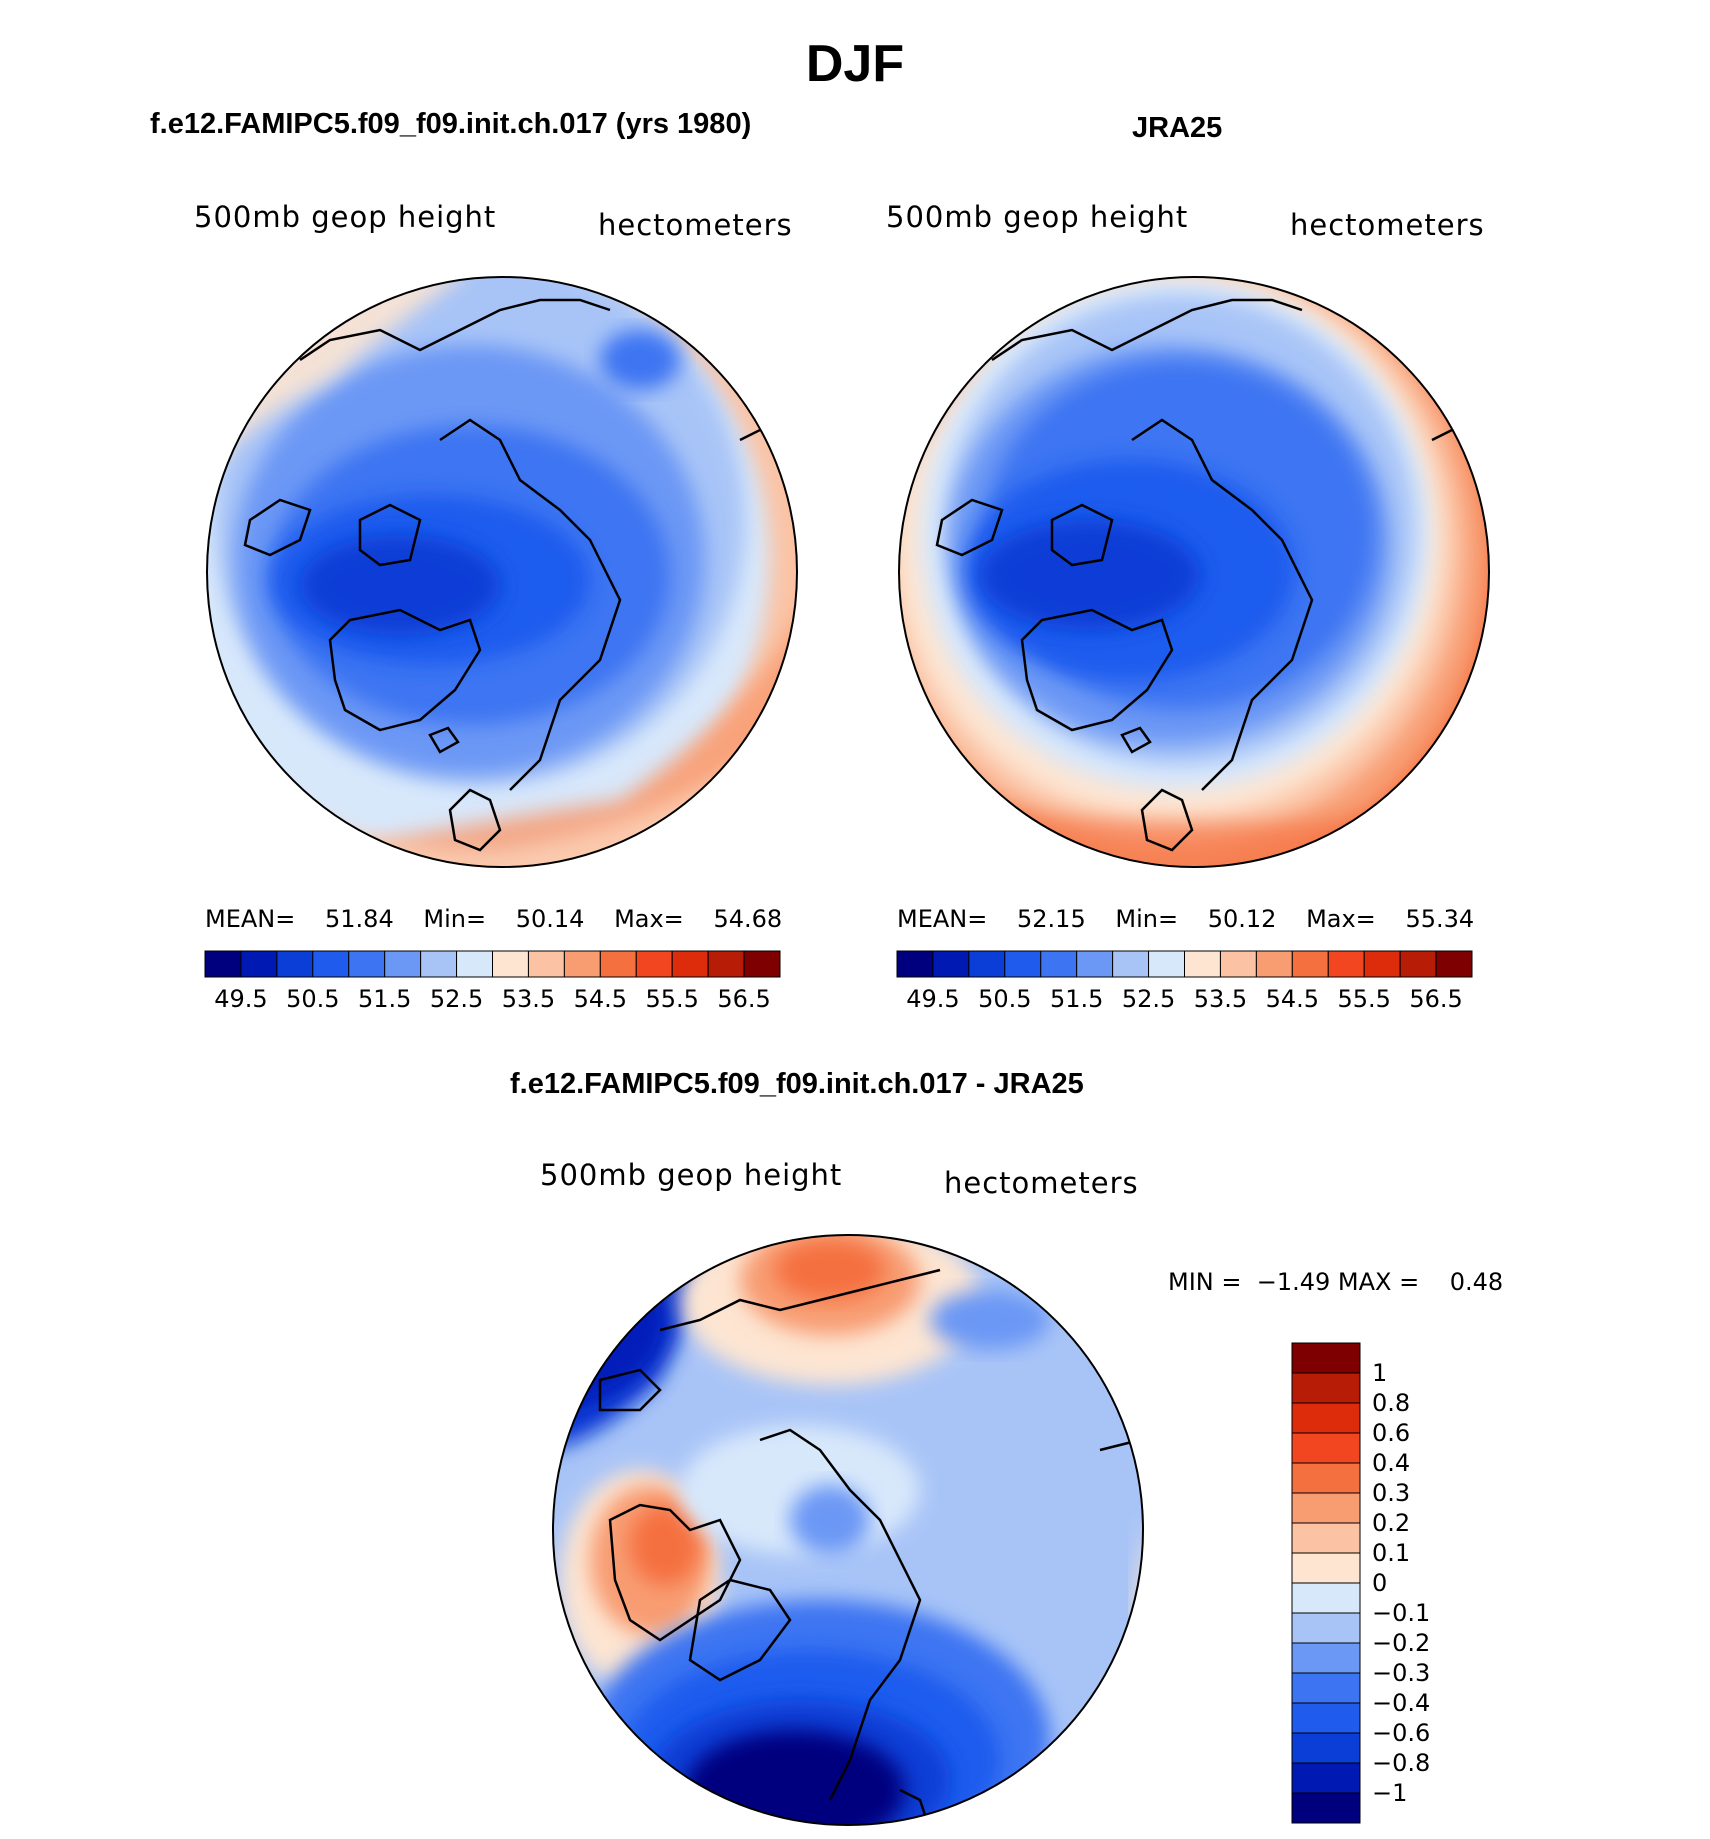  What do you see at coordinates (649, 919) in the screenshot?
I see `model-max-label: Max=` at bounding box center [649, 919].